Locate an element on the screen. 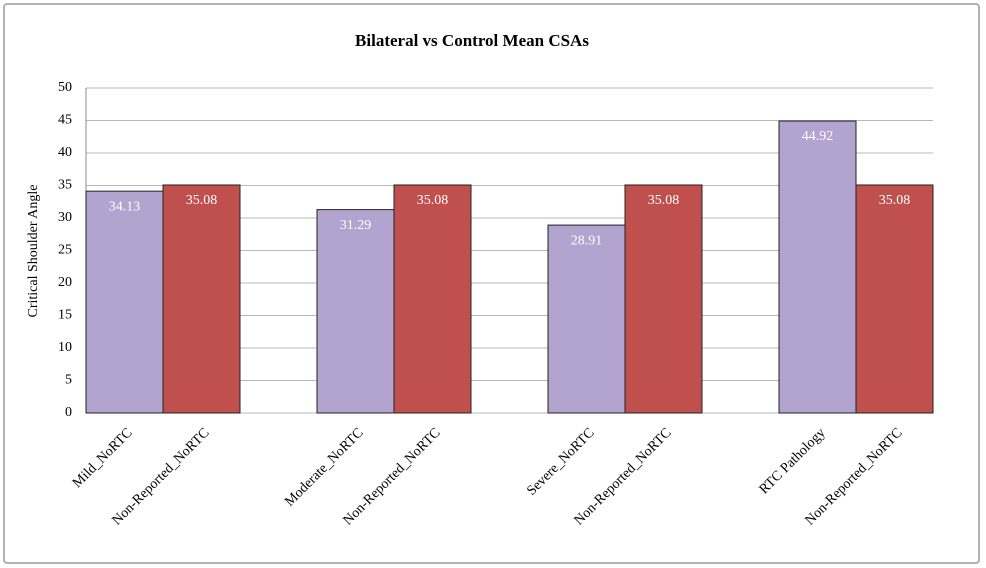 Image resolution: width=986 pixels, height=568 pixels. y-tick-label: 5 is located at coordinates (68, 380).